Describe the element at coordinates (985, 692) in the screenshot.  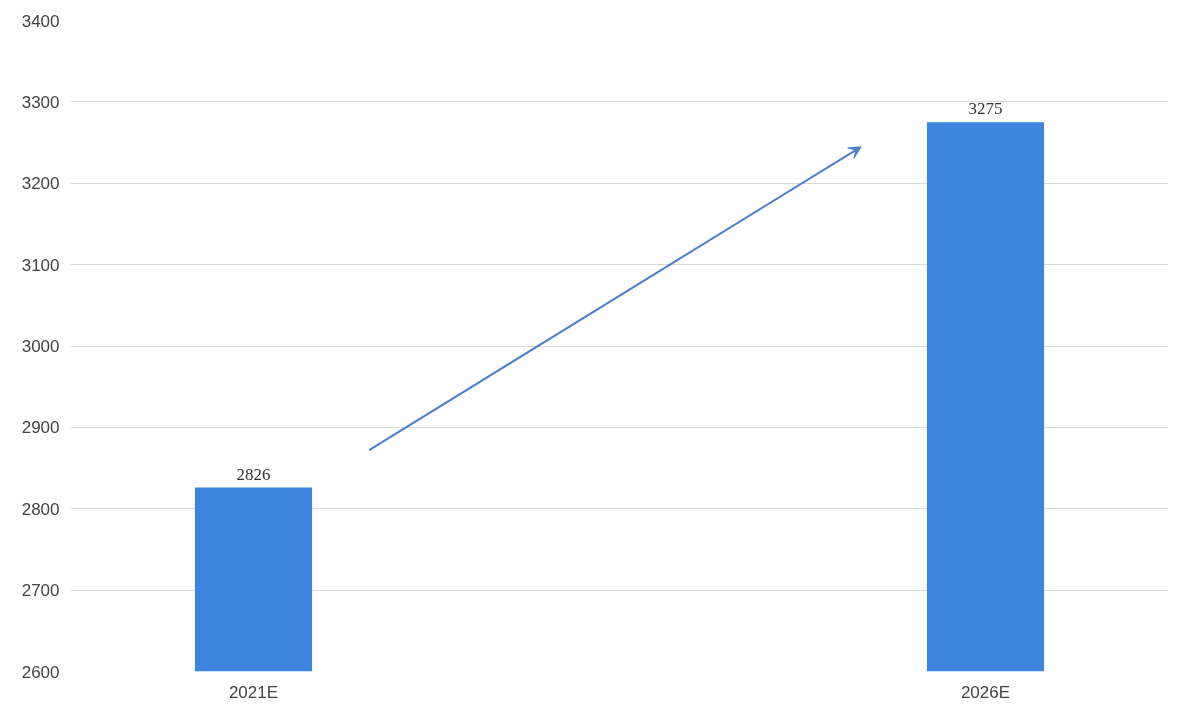
I see `x-tick-label: 2026E` at that location.